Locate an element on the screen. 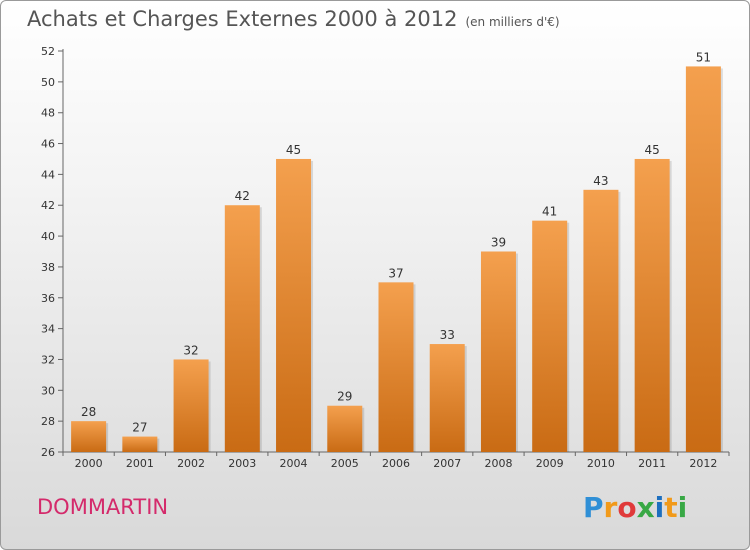  x-tick-label: 2011 is located at coordinates (652, 463).